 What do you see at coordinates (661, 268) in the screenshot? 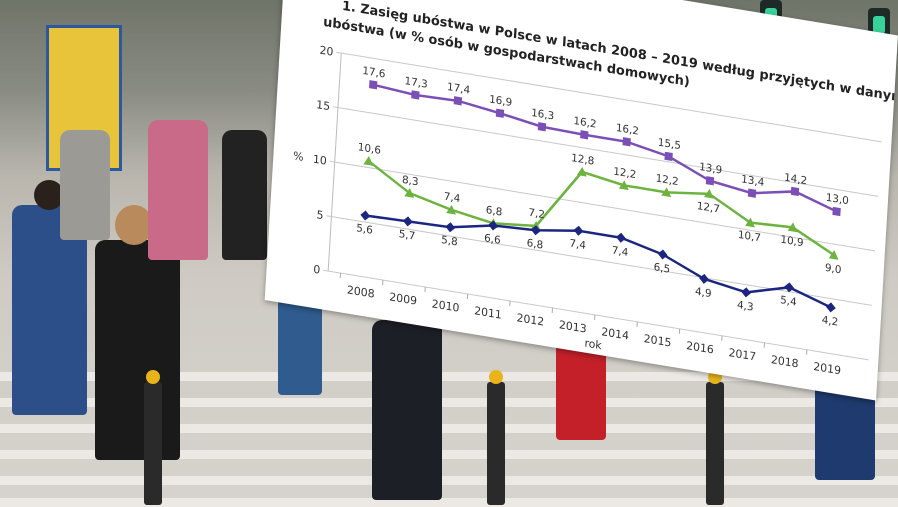
I see `data-label: 6,5` at bounding box center [661, 268].